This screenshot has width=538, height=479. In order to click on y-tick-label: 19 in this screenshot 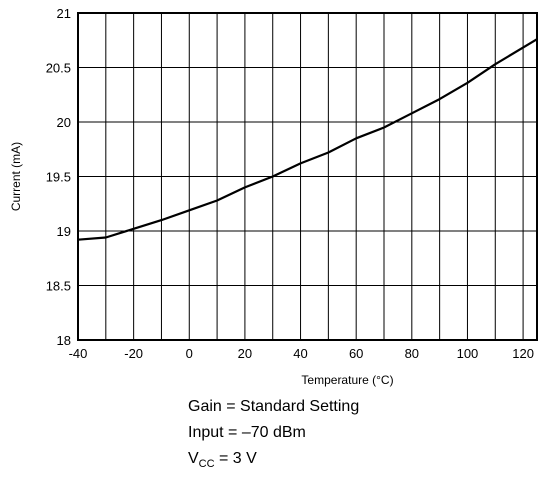, I will do `click(64, 231)`.